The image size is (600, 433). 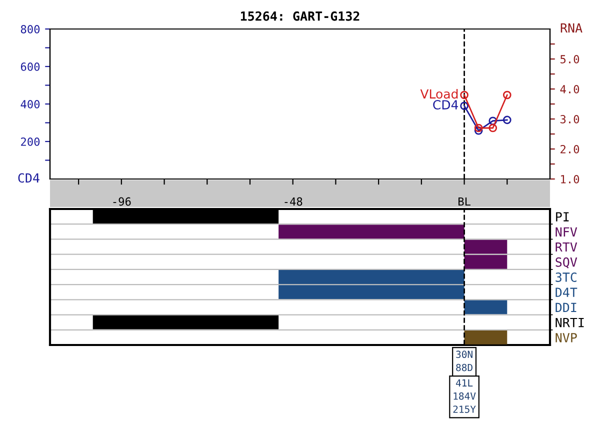 What do you see at coordinates (30, 104) in the screenshot?
I see `y-tick-label: 400` at bounding box center [30, 104].